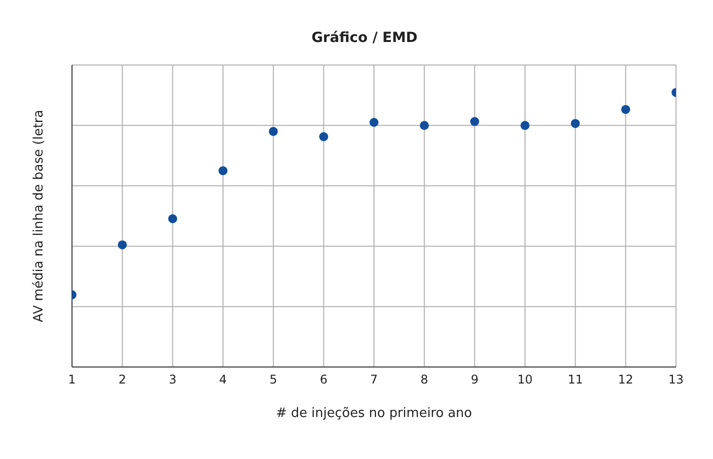 The height and width of the screenshot is (459, 713). What do you see at coordinates (364, 38) in the screenshot?
I see `chart-title: Gráfico / EMD` at bounding box center [364, 38].